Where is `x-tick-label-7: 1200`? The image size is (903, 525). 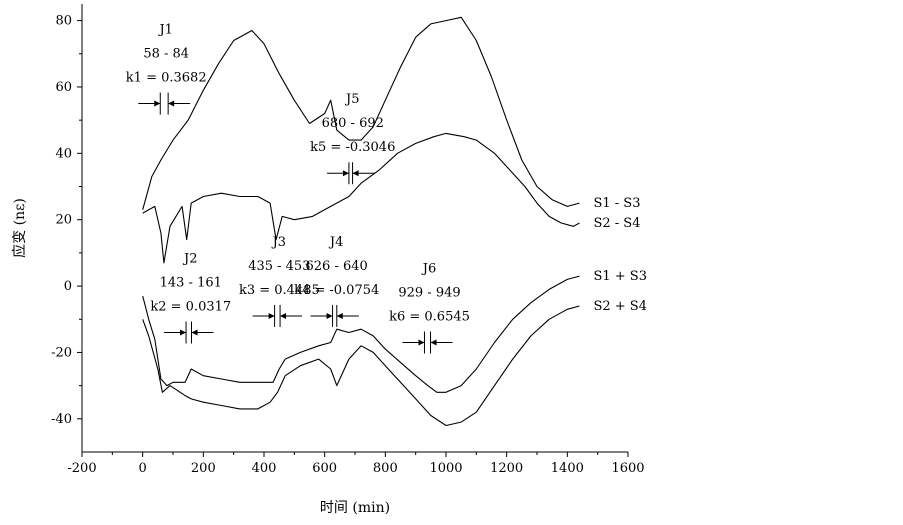 x-tick-label-7: 1200 is located at coordinates (506, 468).